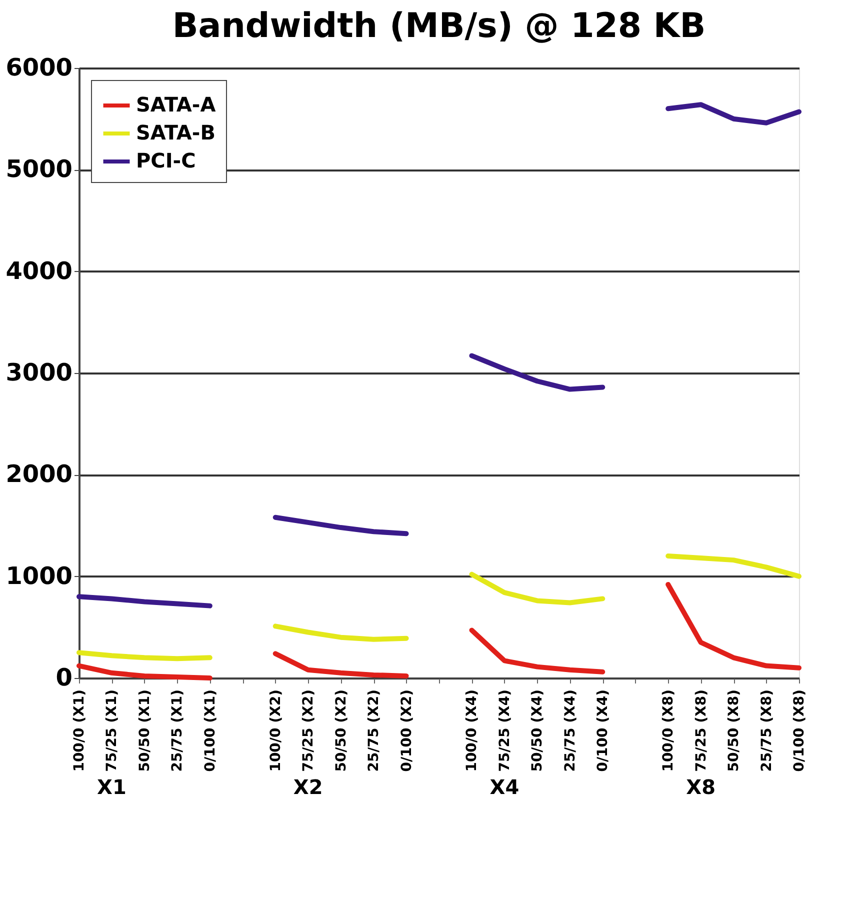 The width and height of the screenshot is (859, 917). I want to click on y-tick-label: 1000, so click(39, 576).